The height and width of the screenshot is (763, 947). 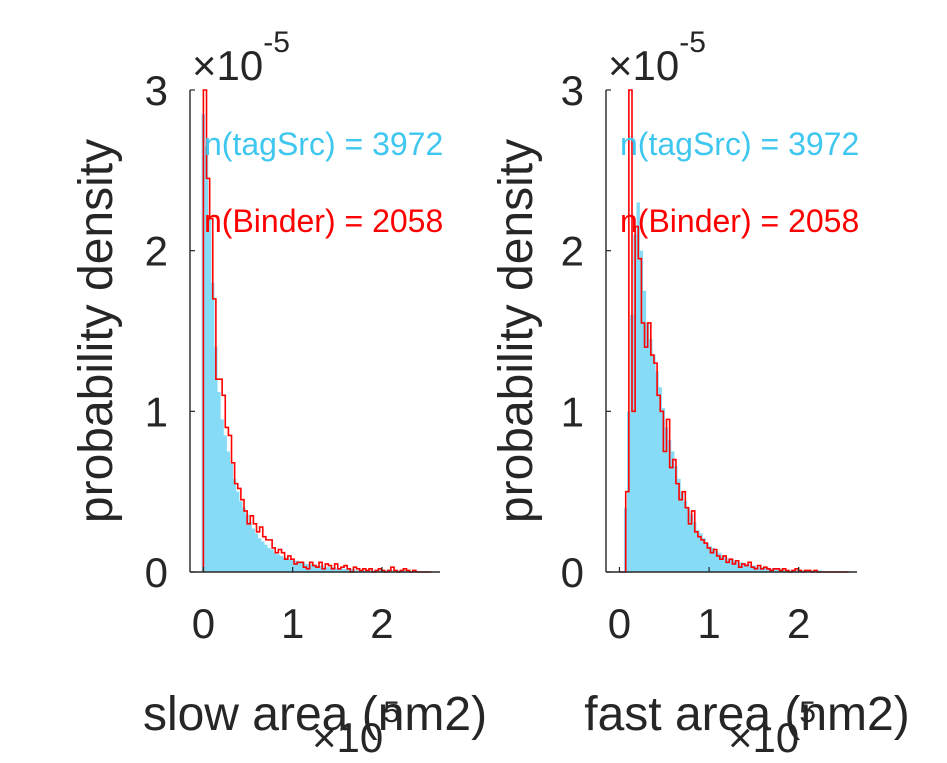 What do you see at coordinates (156, 572) in the screenshot?
I see `y-tick-label: 0` at bounding box center [156, 572].